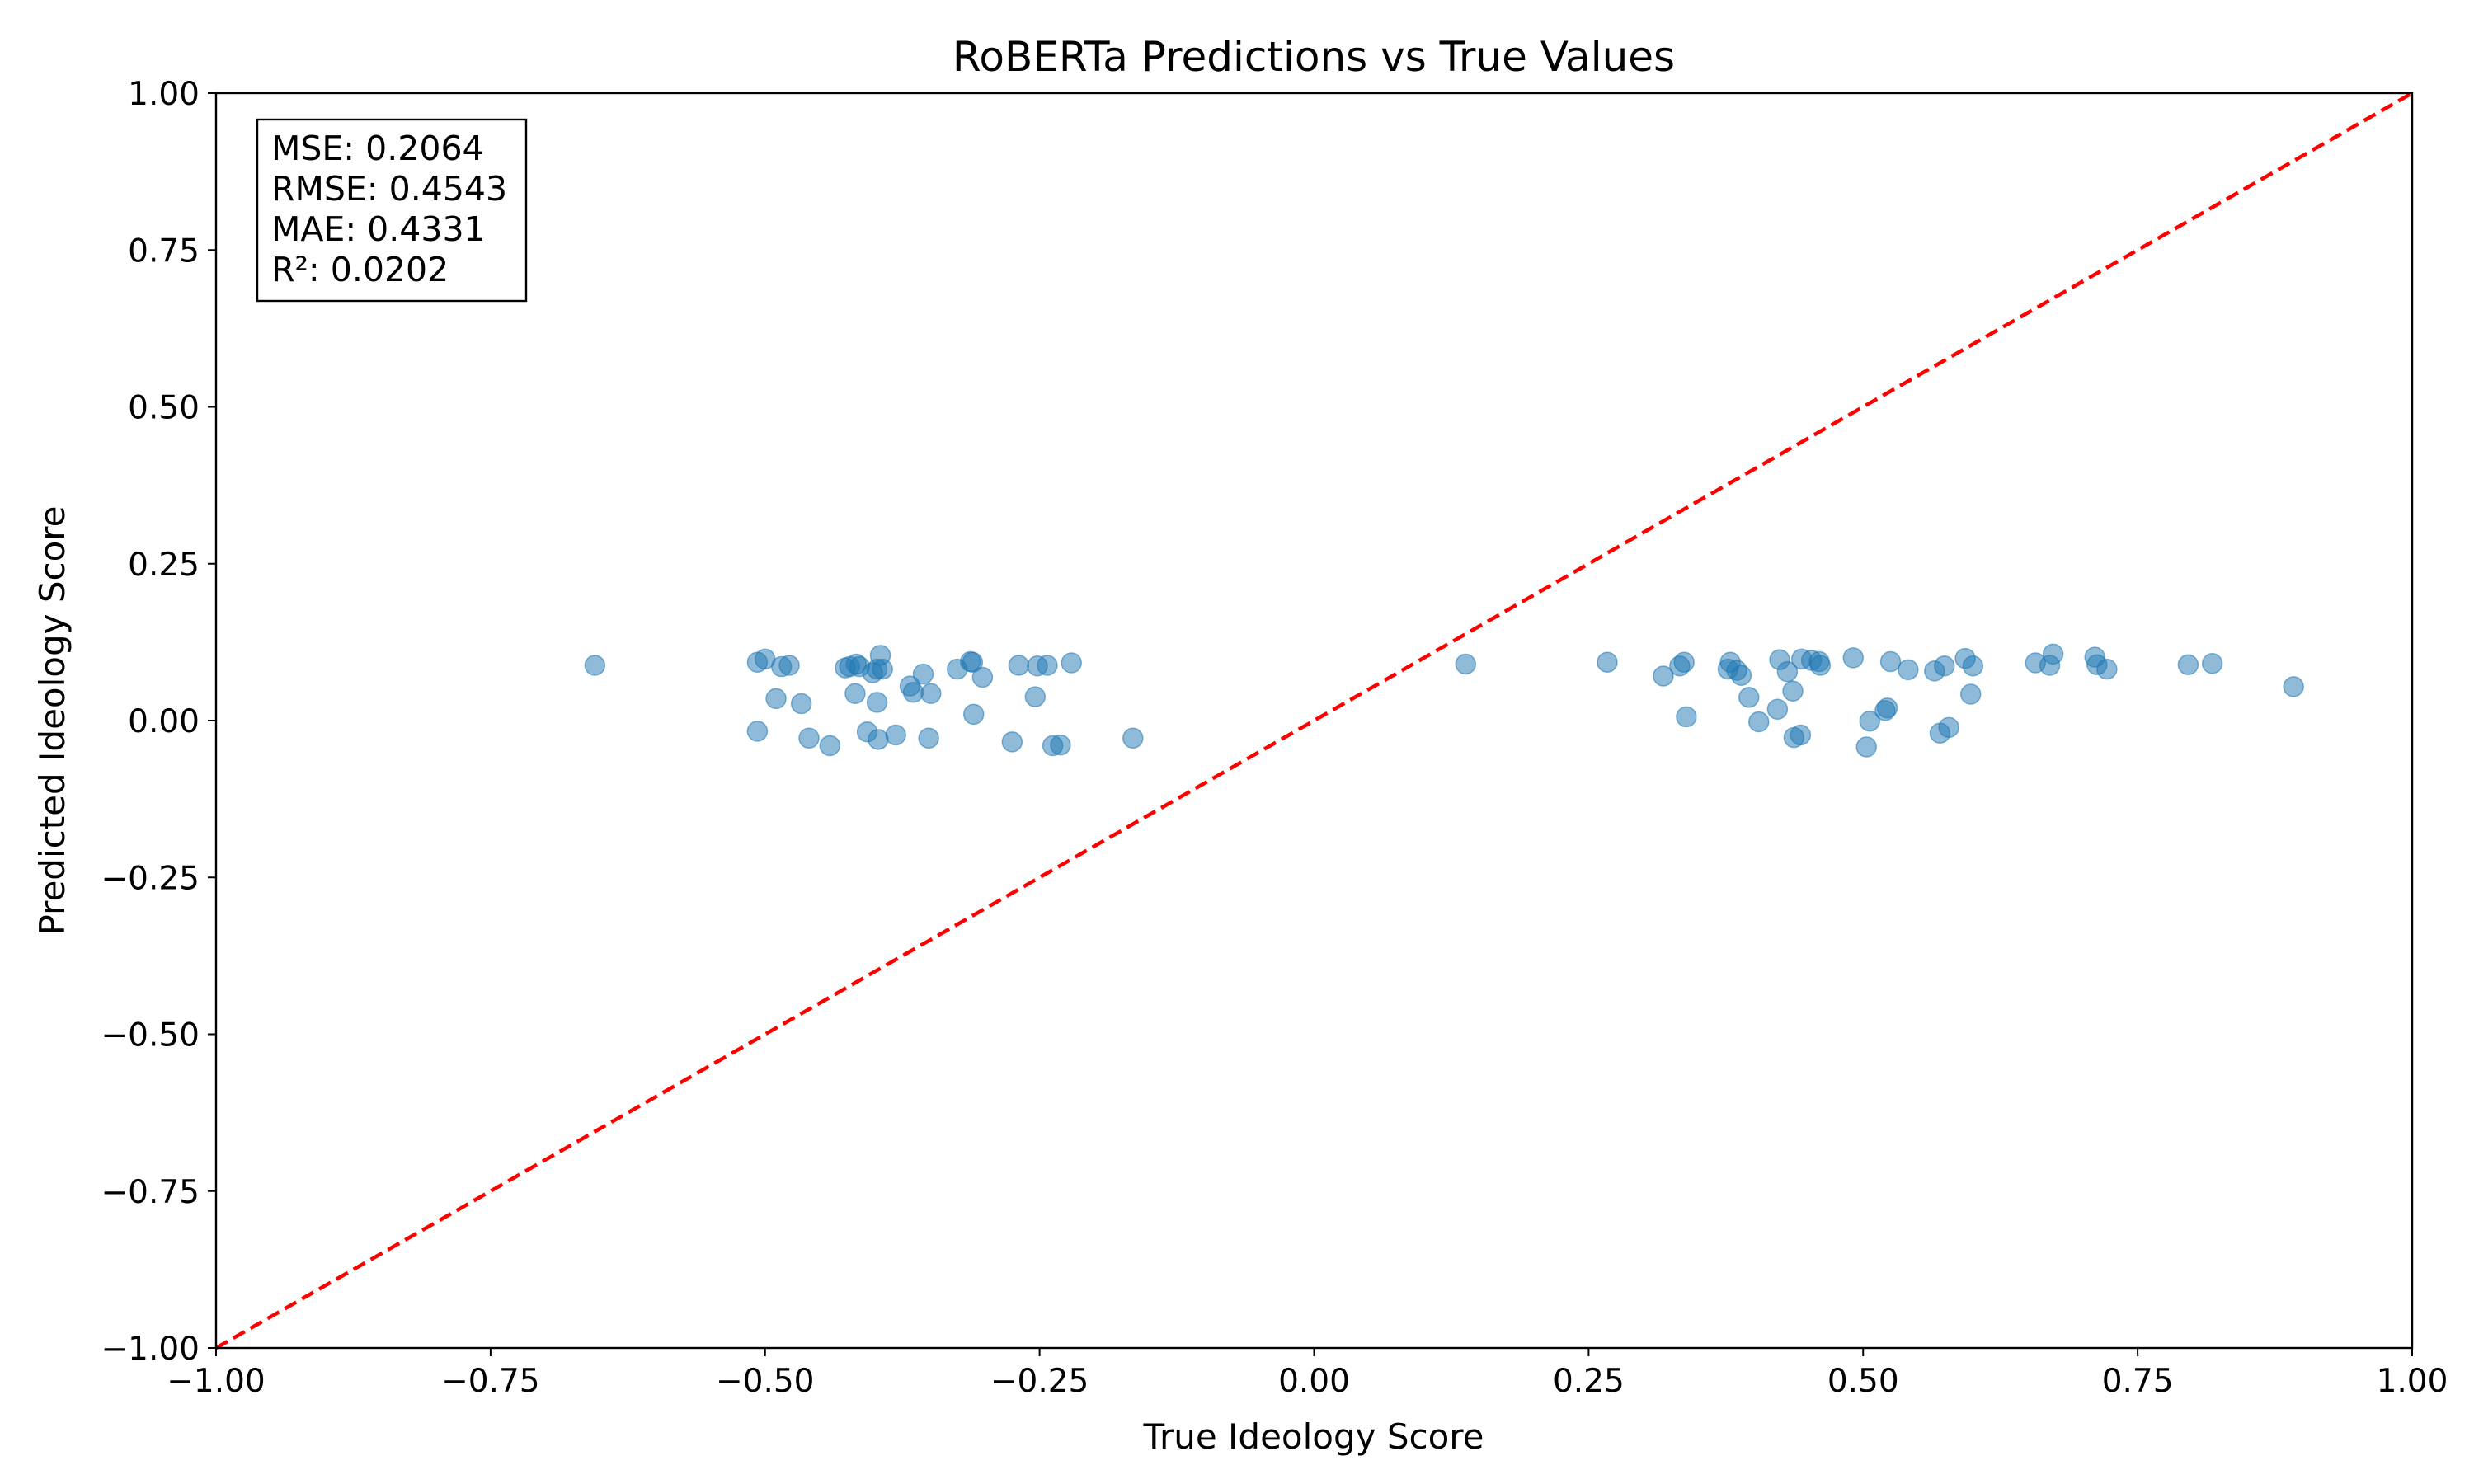 Image resolution: width=2474 pixels, height=1484 pixels. I want to click on chart-title: RoBERTa Predictions vs True Values, so click(1313, 57).